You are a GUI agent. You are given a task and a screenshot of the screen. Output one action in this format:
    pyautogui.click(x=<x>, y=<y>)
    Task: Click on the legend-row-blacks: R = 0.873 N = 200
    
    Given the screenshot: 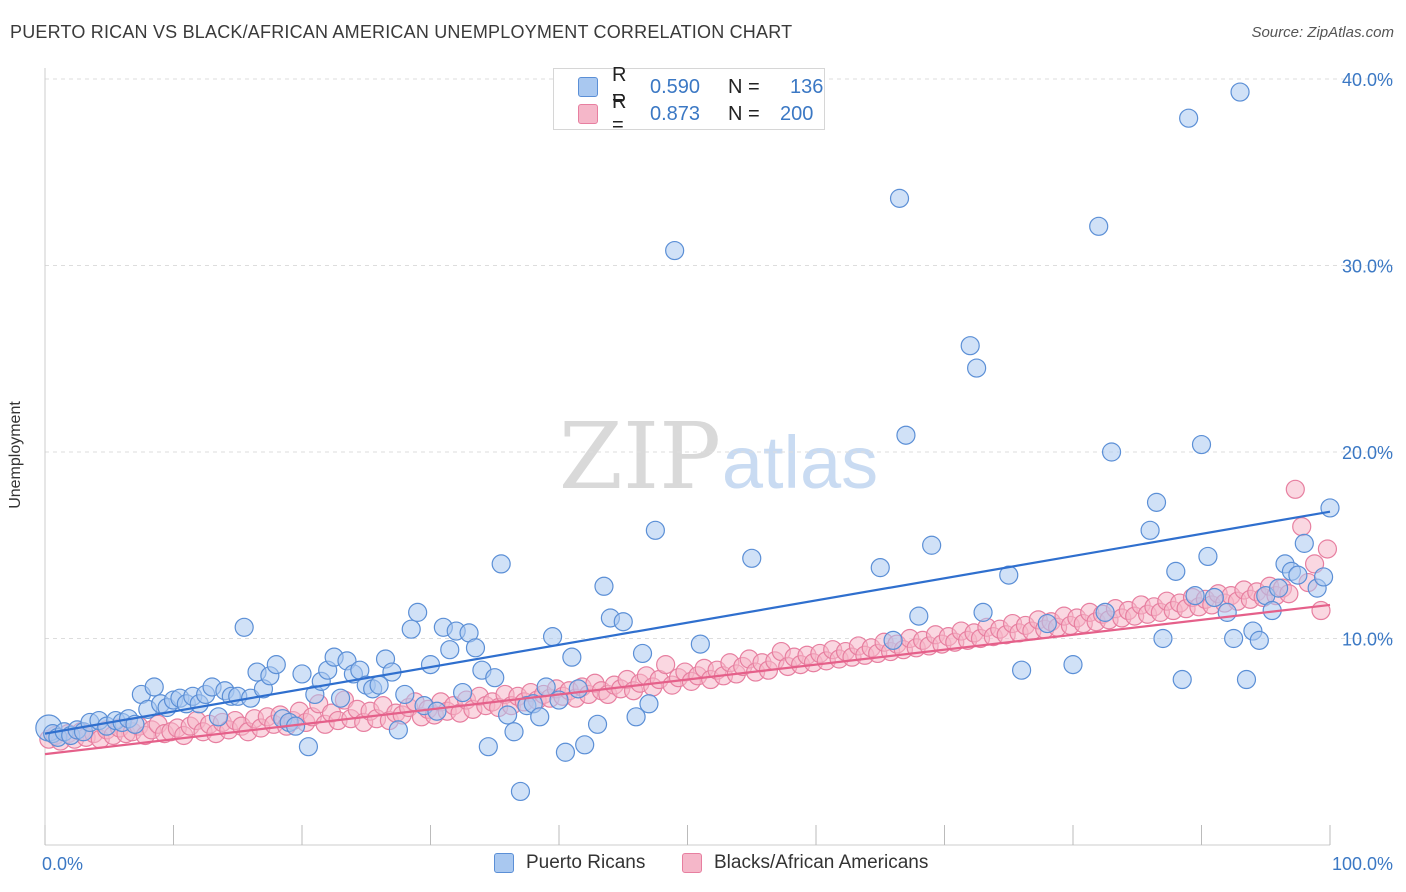 What is the action you would take?
    pyautogui.click(x=696, y=113)
    